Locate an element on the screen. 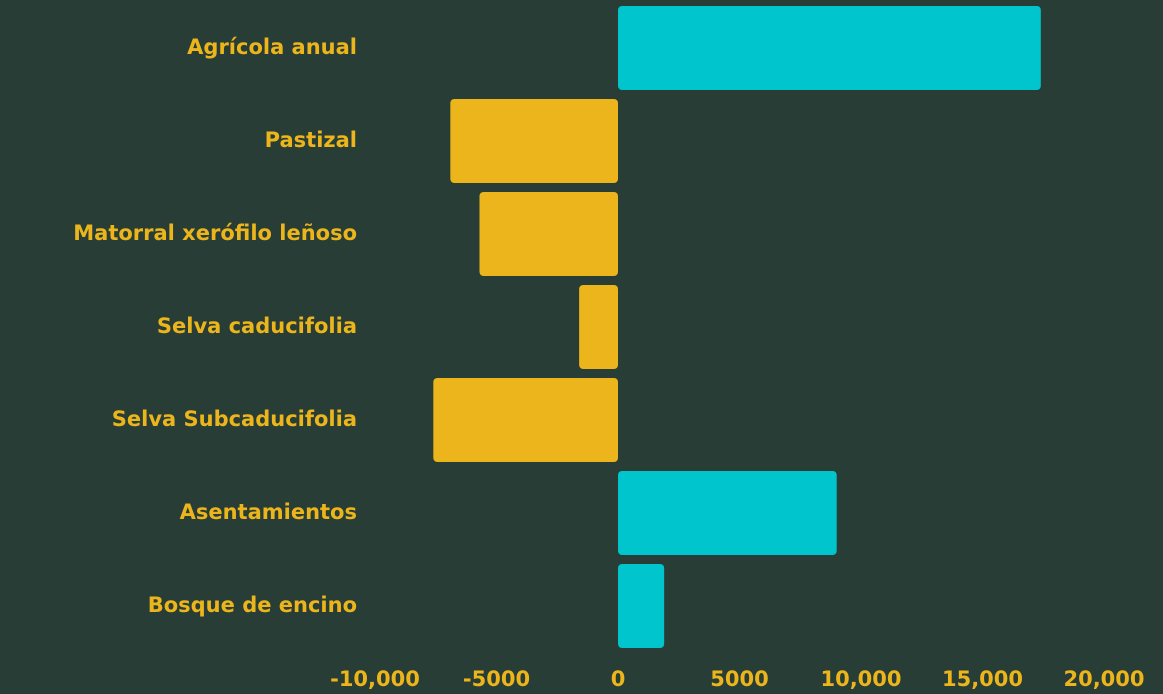 The image size is (1163, 694). y-tick-label: Pastizal is located at coordinates (311, 140).